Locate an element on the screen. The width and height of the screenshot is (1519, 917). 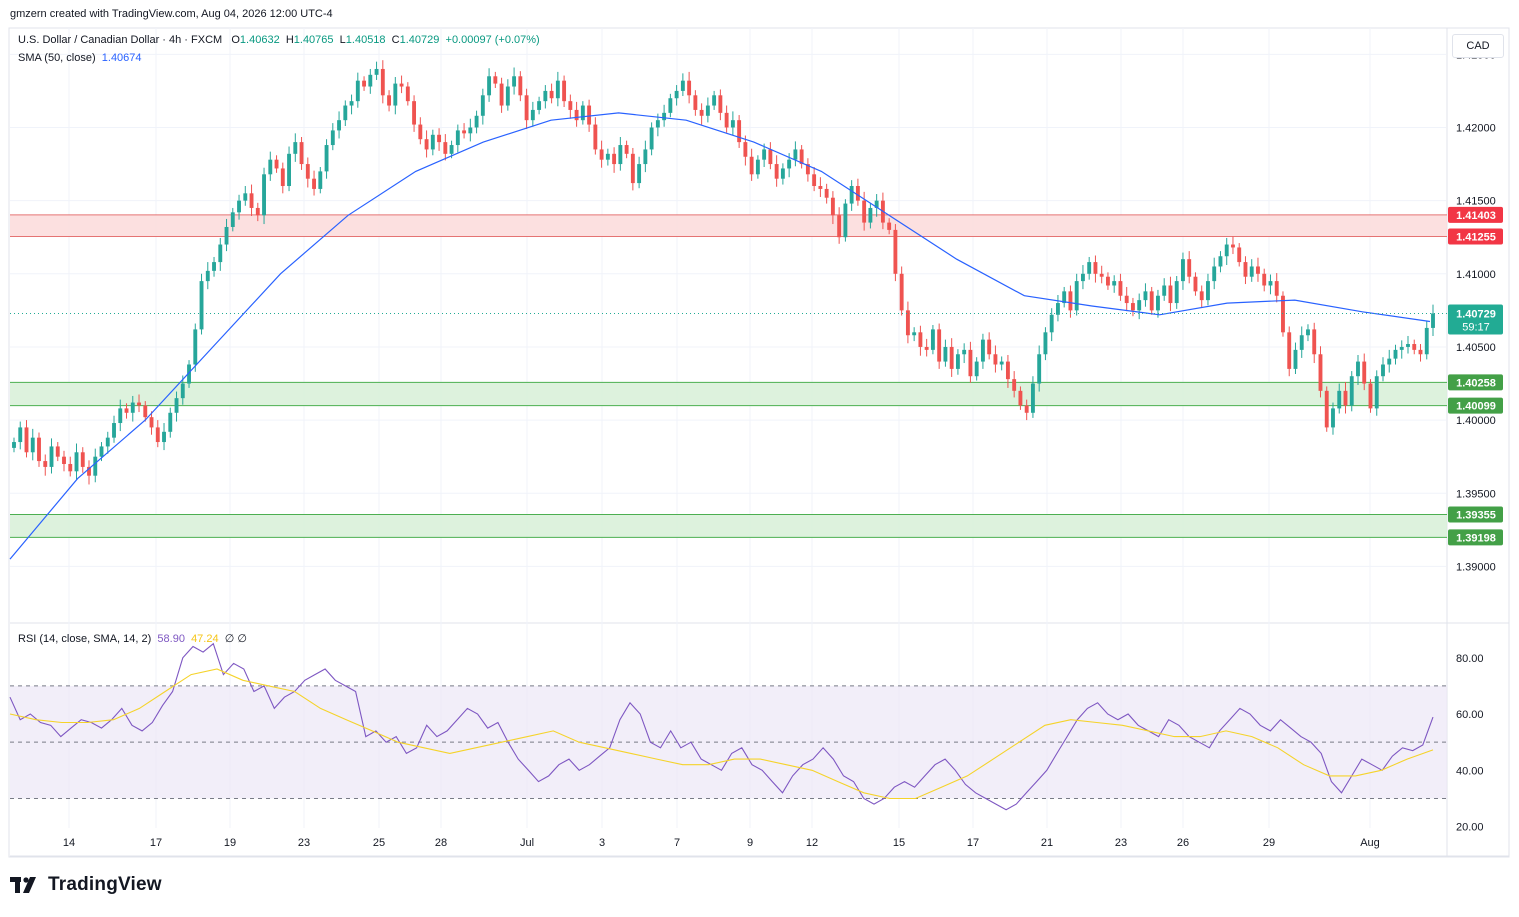
tradingview-logo: TradingView is located at coordinates (86, 885).